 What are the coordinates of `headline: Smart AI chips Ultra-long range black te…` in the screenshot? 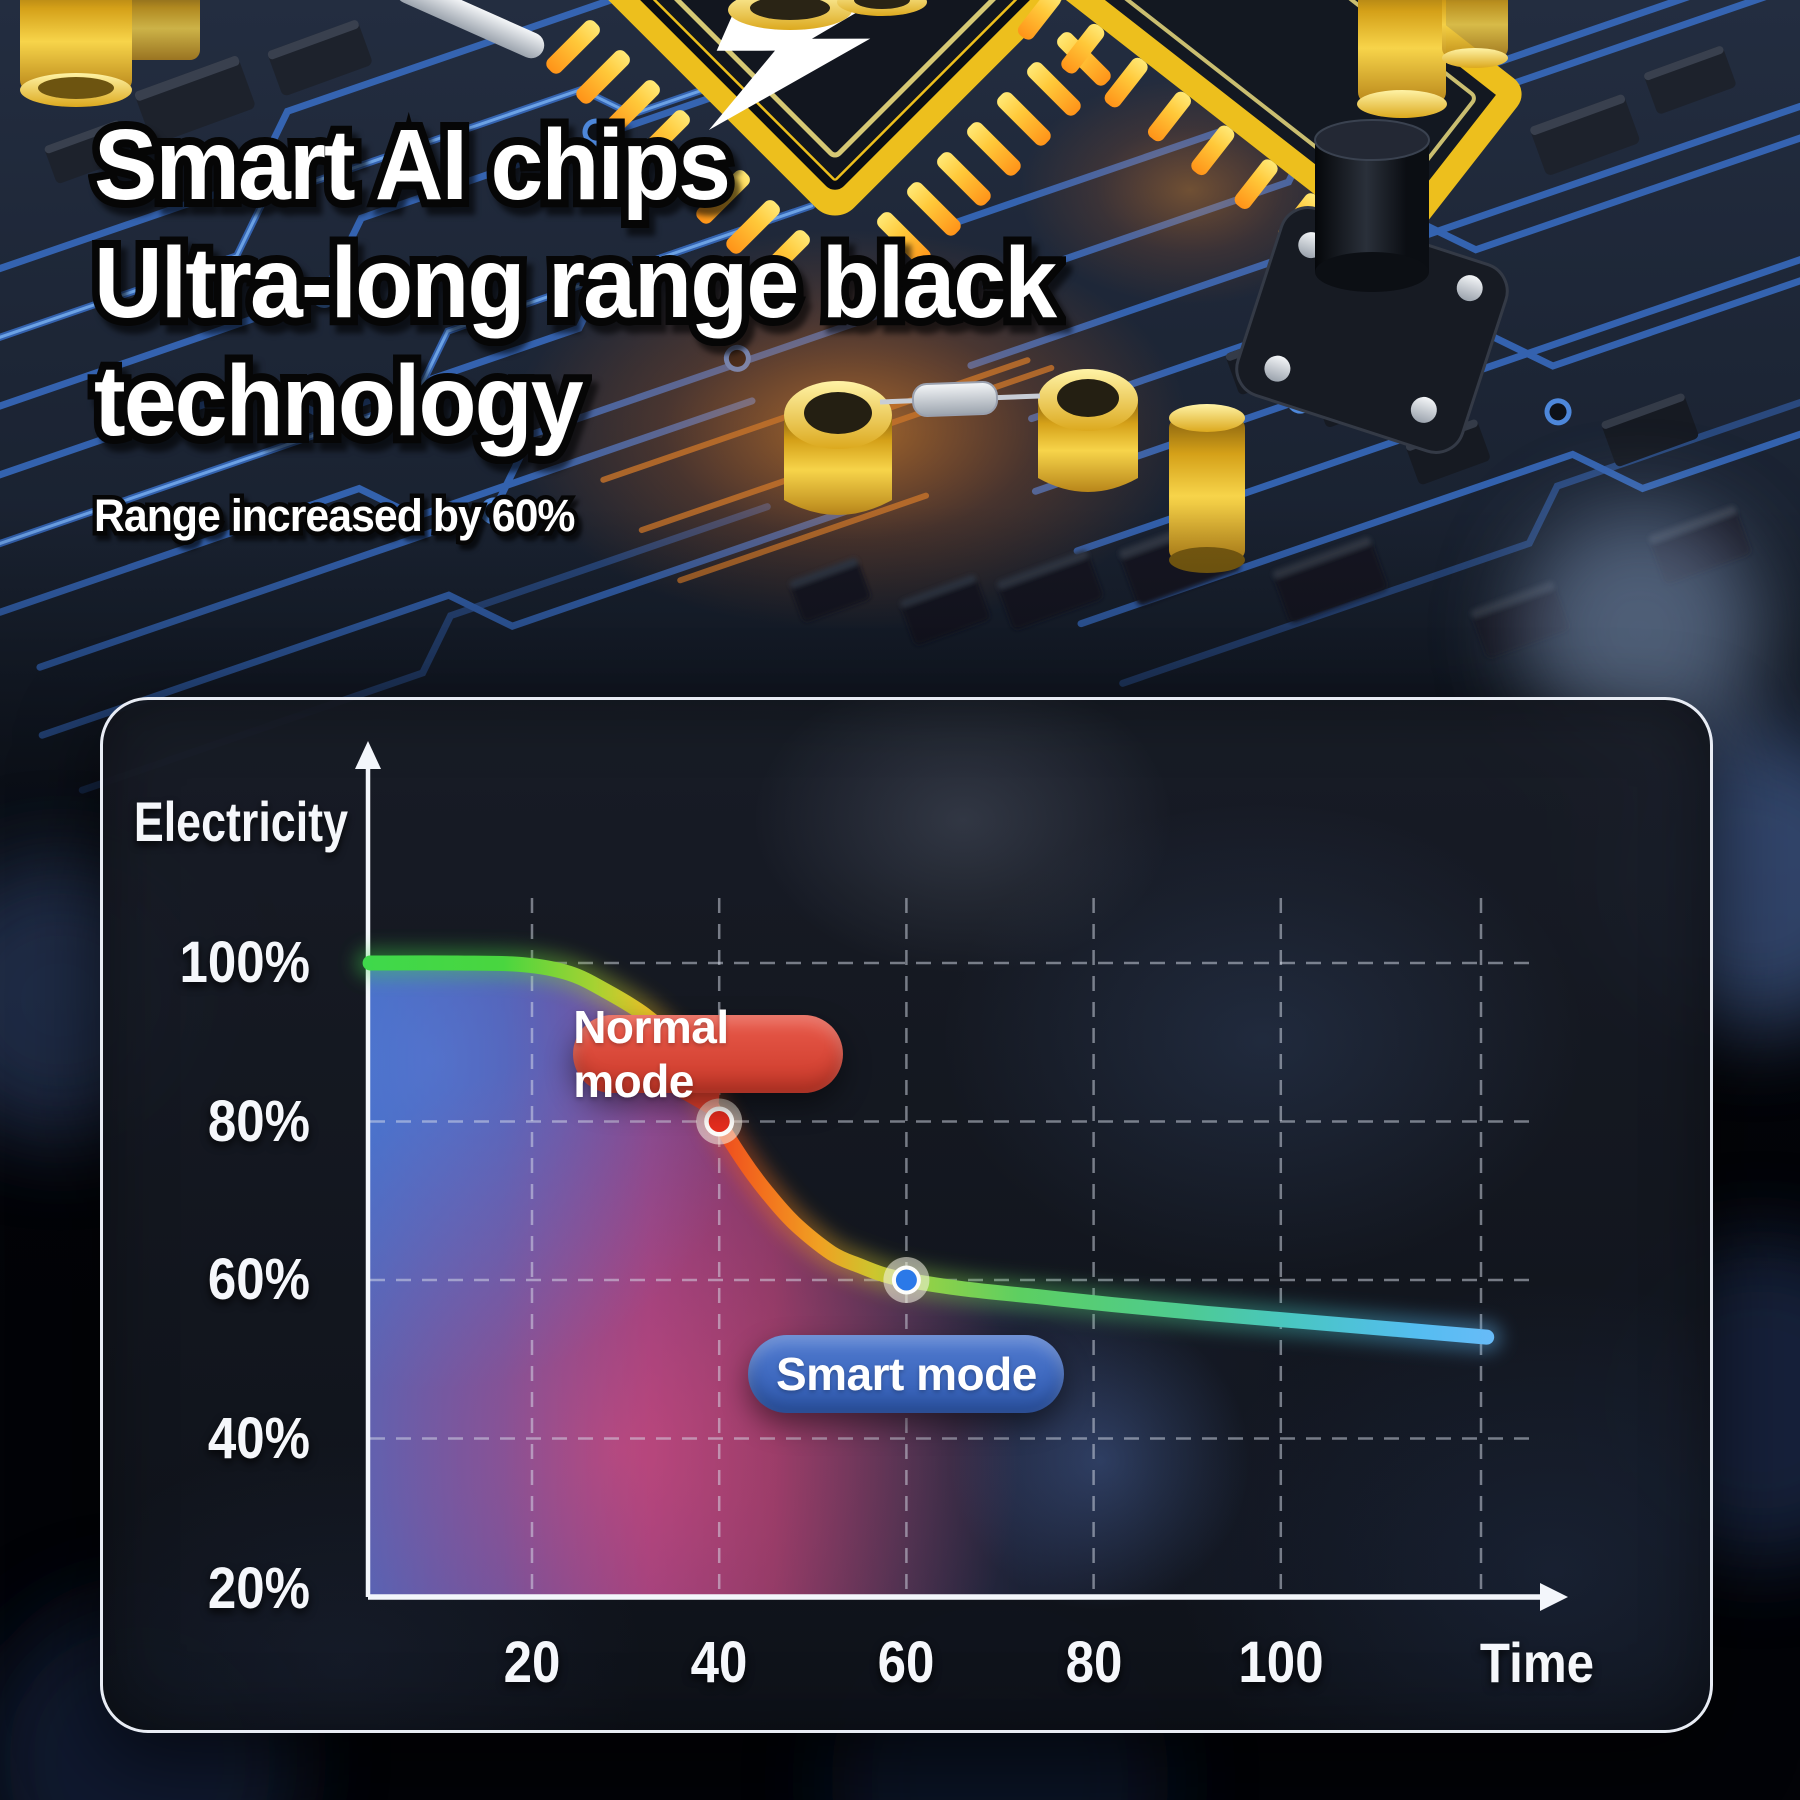 It's located at (600, 283).